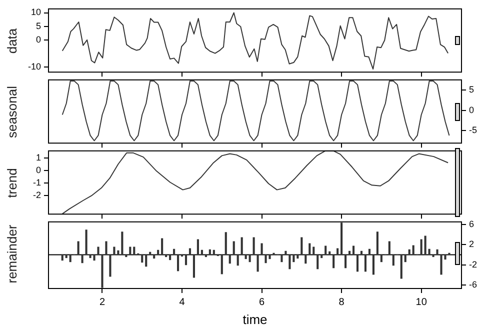 The image size is (490, 332). What do you see at coordinates (473, 130) in the screenshot?
I see `y-tick-label: -5` at bounding box center [473, 130].